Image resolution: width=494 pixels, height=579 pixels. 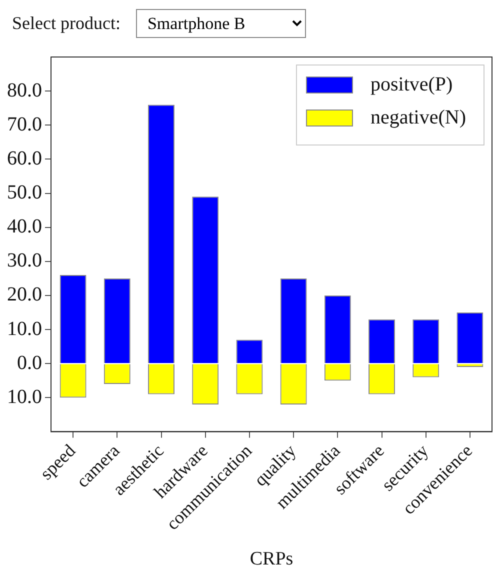 I want to click on y-tick-label: 0.0, so click(x=29, y=363).